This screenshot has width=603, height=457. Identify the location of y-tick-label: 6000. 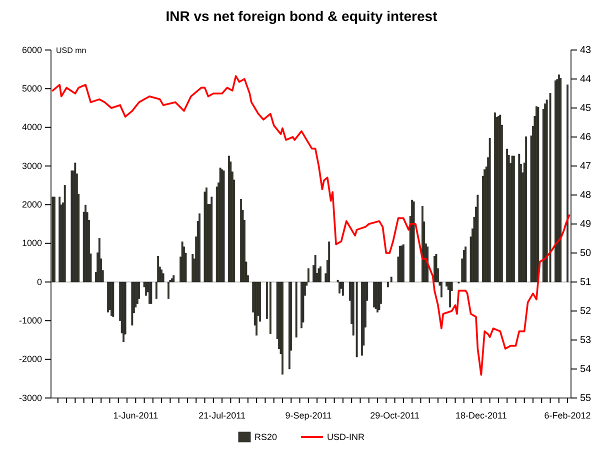
(32, 49).